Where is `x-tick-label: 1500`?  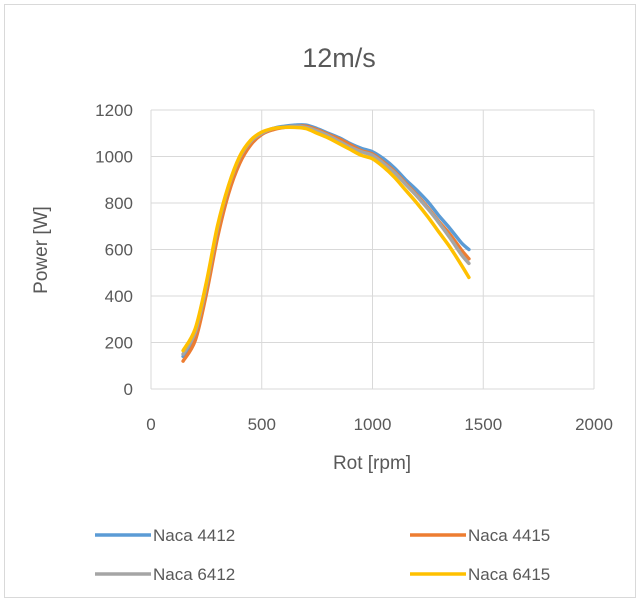
x-tick-label: 1500 is located at coordinates (483, 424).